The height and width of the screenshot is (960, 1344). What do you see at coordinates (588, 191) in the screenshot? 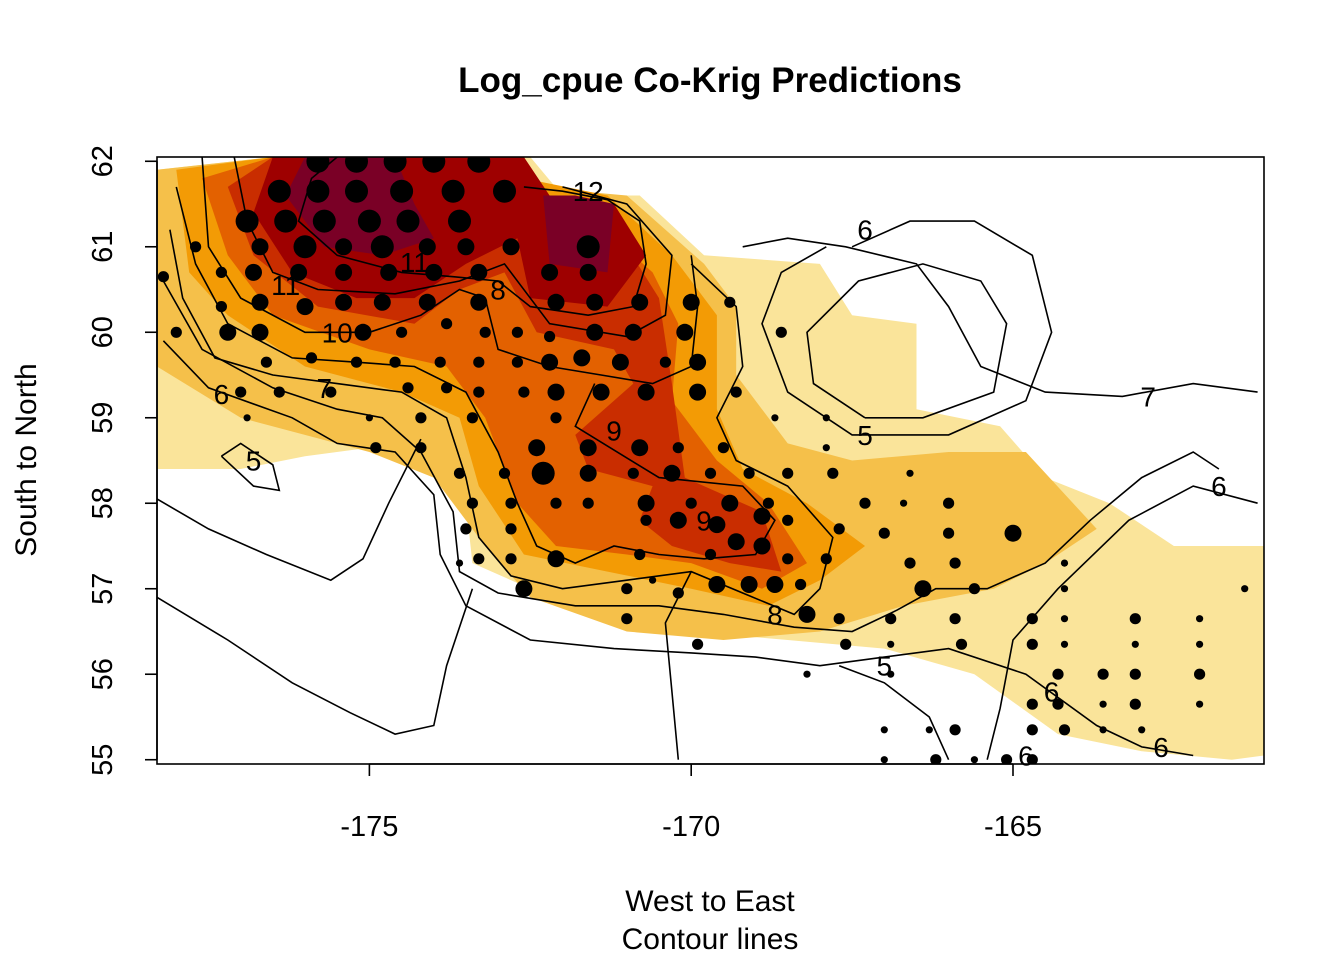
I see `contour-label: 12` at bounding box center [588, 191].